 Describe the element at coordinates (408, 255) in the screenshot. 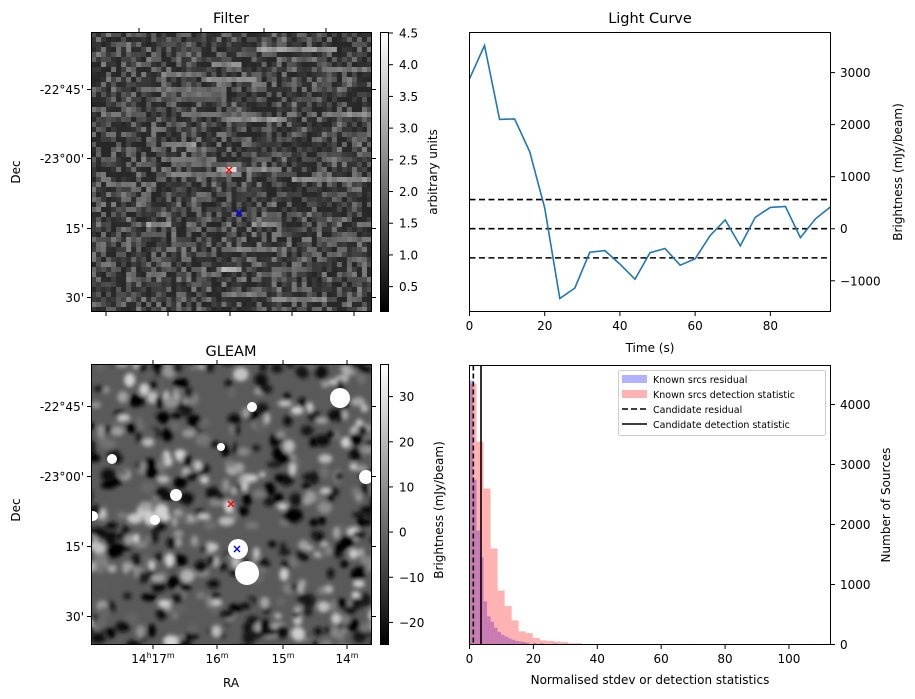

I see `filter-colorbar-tick-label: 1.0` at that location.